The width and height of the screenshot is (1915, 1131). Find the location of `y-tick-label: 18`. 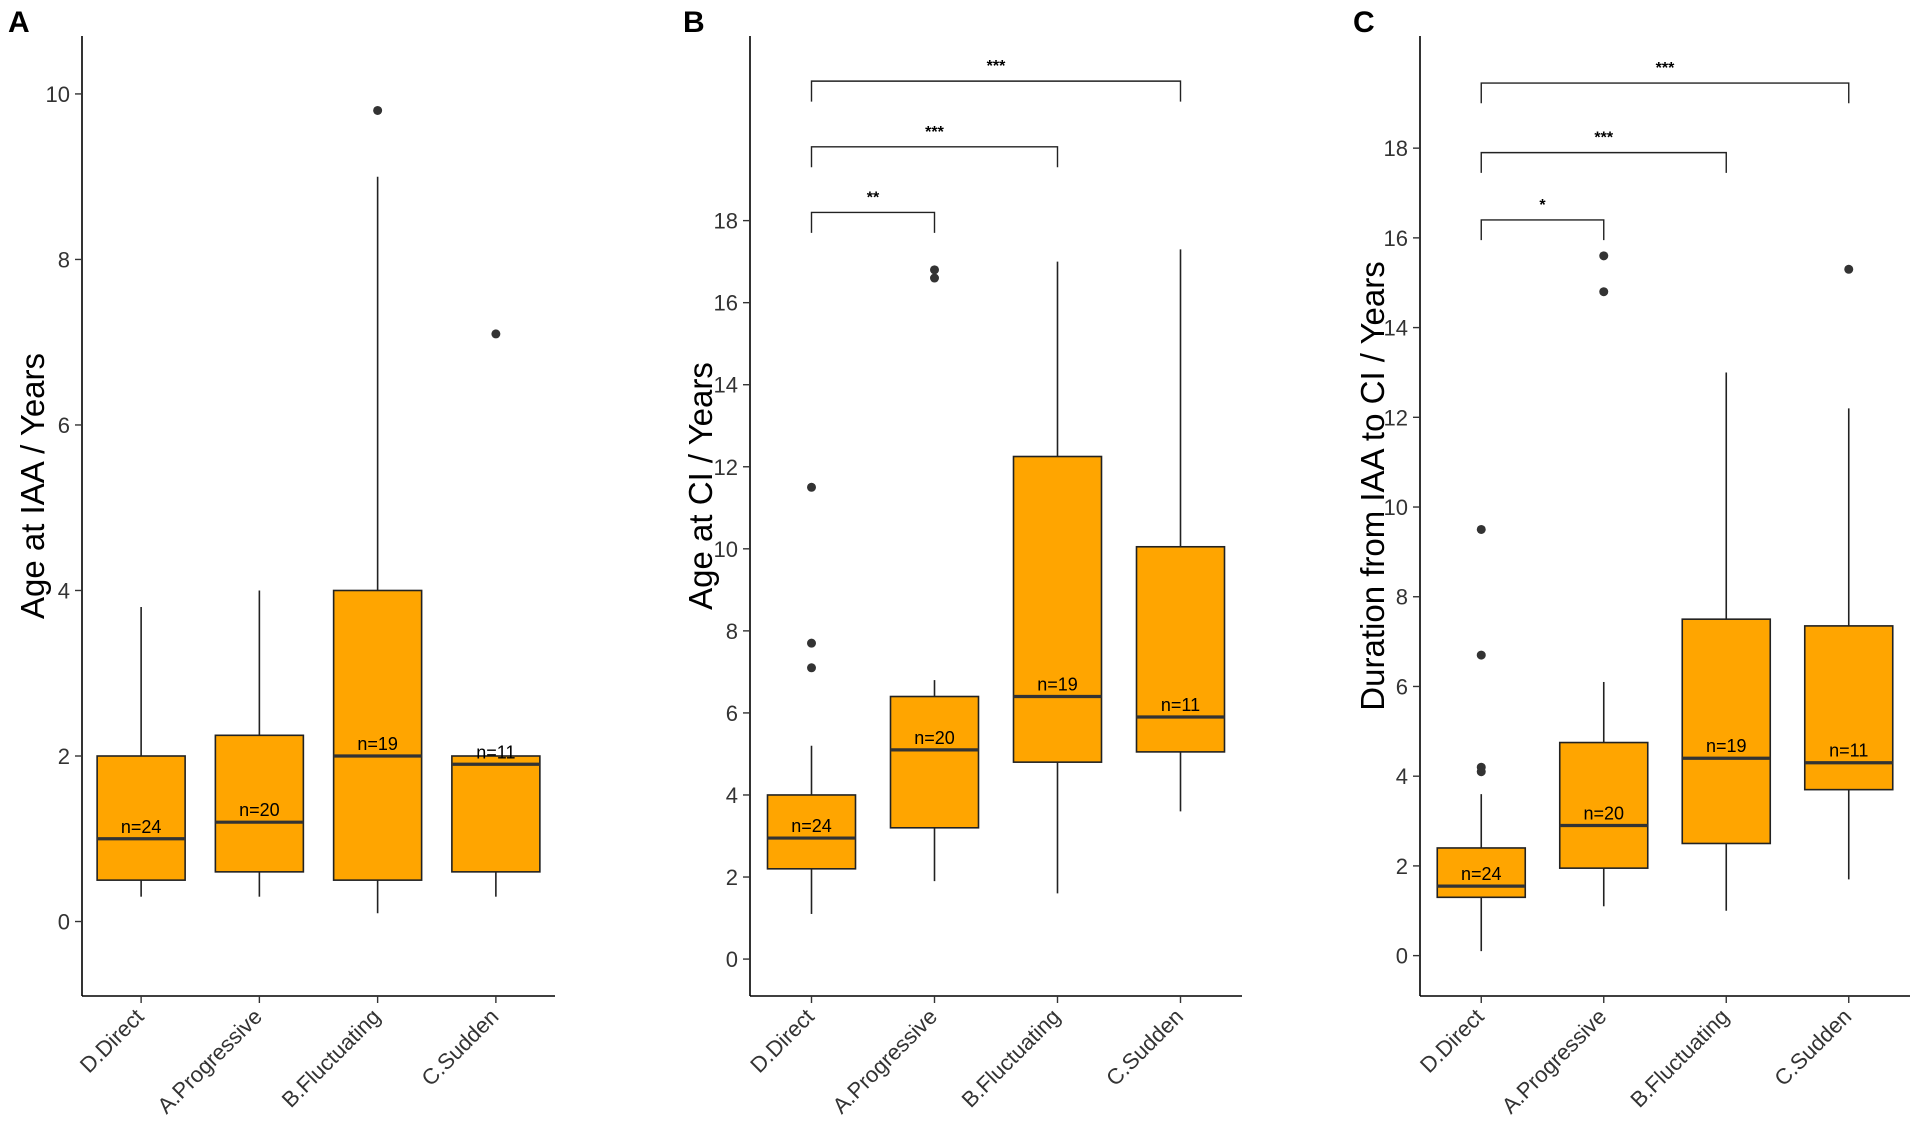

y-tick-label: 18 is located at coordinates (1396, 148).